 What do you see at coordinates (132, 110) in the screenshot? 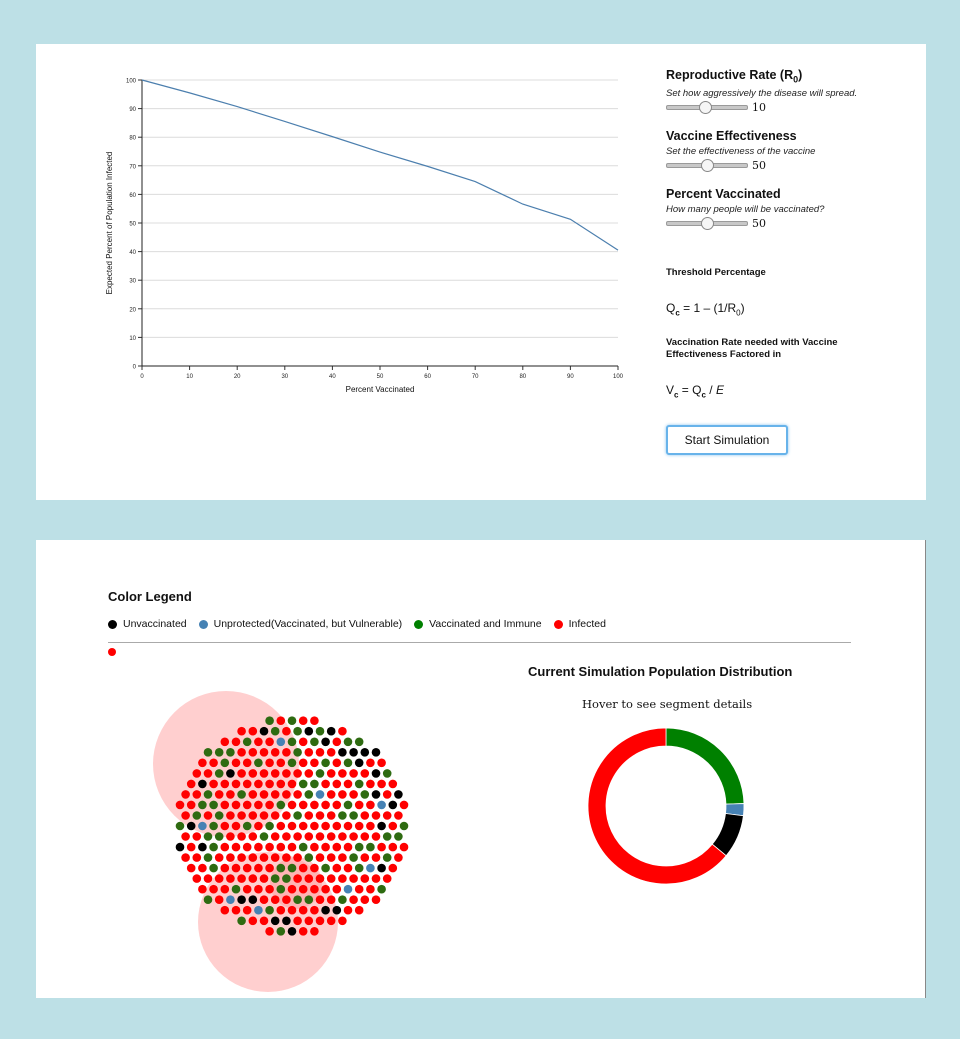
I see `y-tick-label: 90` at bounding box center [132, 110].